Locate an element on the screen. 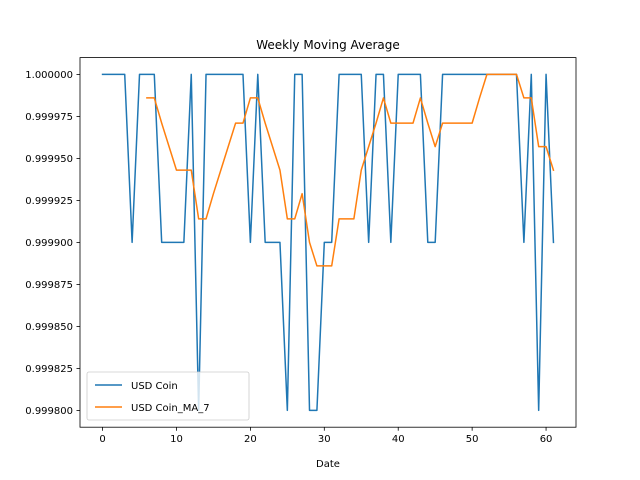 This screenshot has width=640, height=480. x-tick-label: 20 is located at coordinates (250, 439).